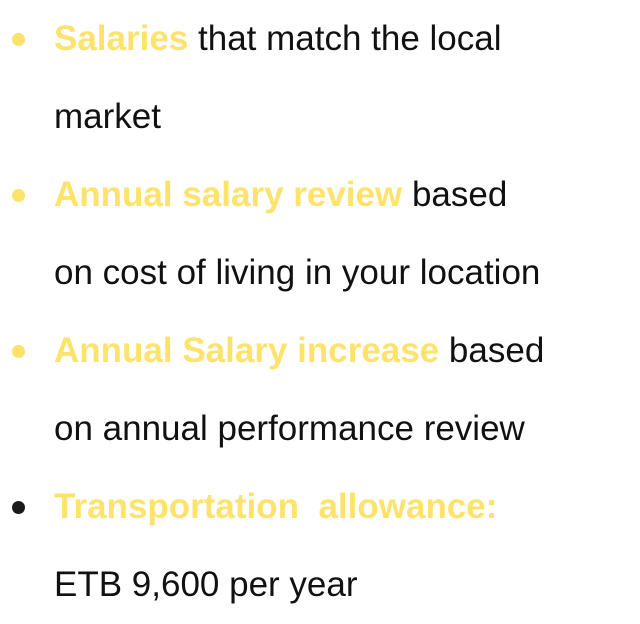 Image resolution: width=640 pixels, height=624 pixels. I want to click on item-continuation: on annual performance review, so click(289, 428).